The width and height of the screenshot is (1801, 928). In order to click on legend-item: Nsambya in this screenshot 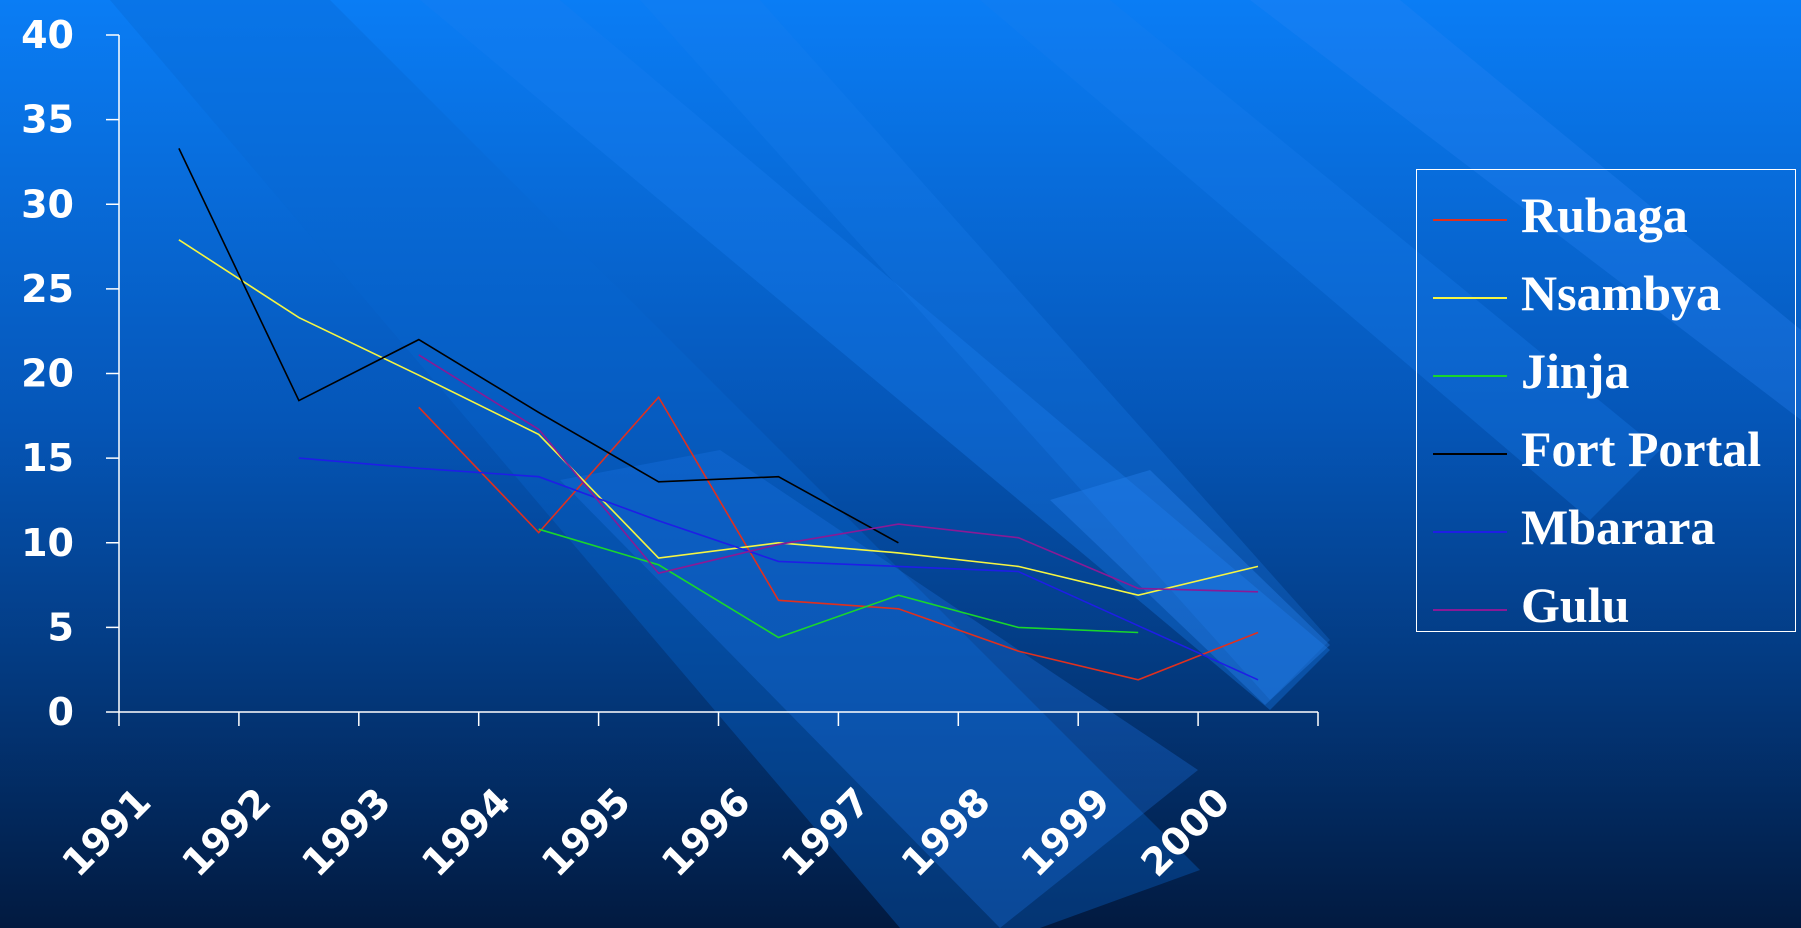, I will do `click(1606, 289)`.